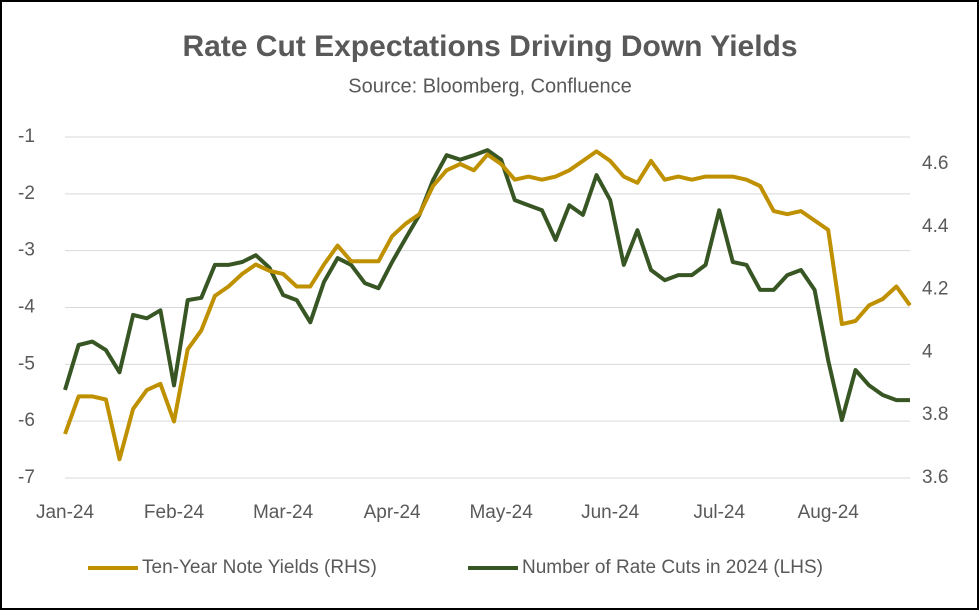  What do you see at coordinates (26, 193) in the screenshot?
I see `y-tick-label: -2` at bounding box center [26, 193].